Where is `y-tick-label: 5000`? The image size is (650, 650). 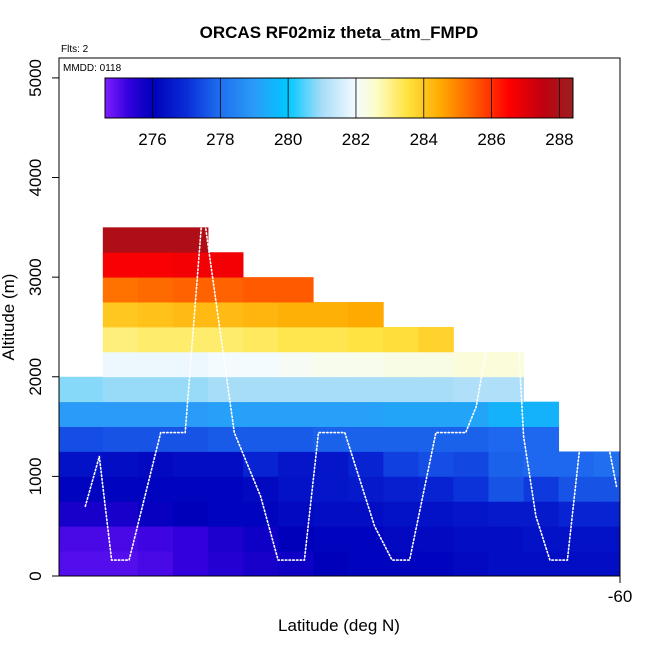 y-tick-label: 5000 is located at coordinates (35, 78).